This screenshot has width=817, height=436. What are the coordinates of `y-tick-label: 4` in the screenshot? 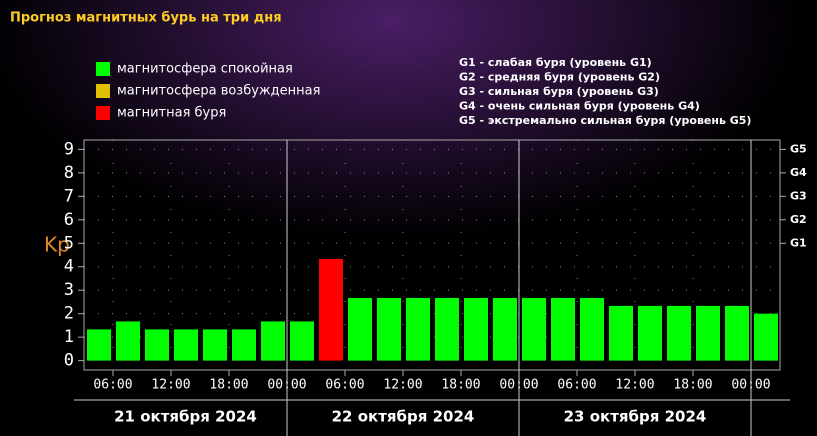 It's located at (69, 267).